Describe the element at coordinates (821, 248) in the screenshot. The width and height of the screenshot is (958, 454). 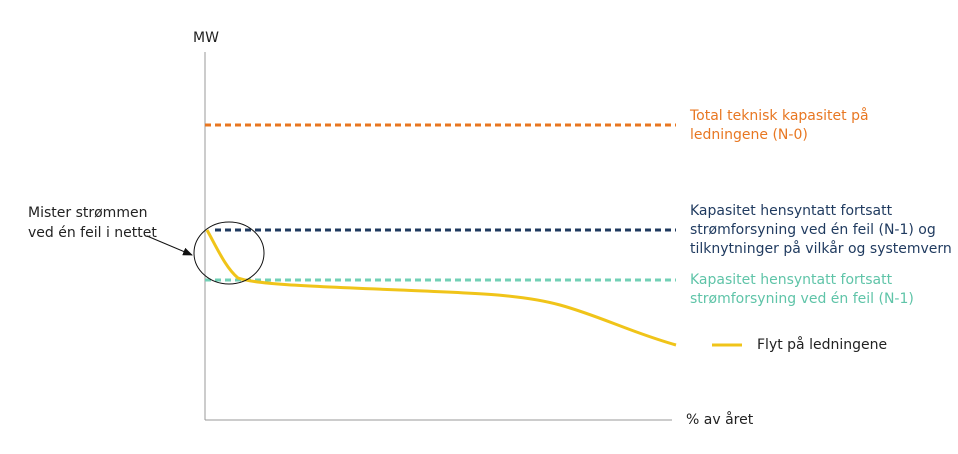
I see `n1-systemvern-label: tilknytninger på vilkår og systemvern` at that location.